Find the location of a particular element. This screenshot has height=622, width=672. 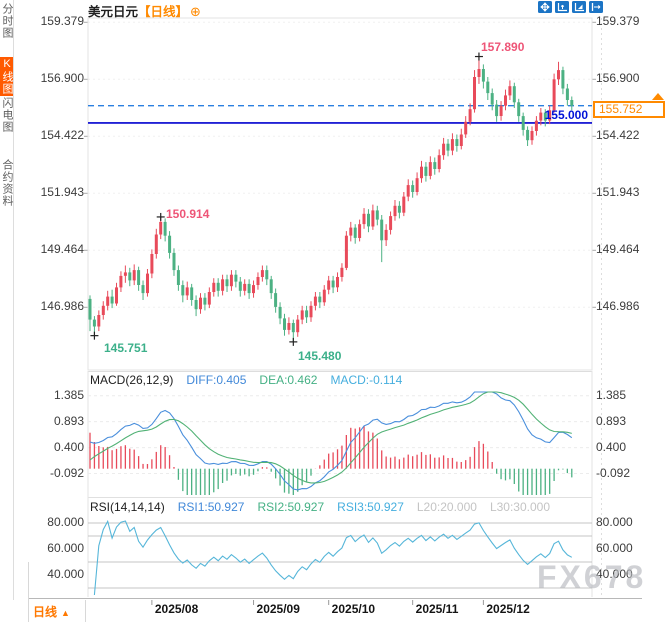

rsi1-value: RSI1:50.927 is located at coordinates (211, 507).